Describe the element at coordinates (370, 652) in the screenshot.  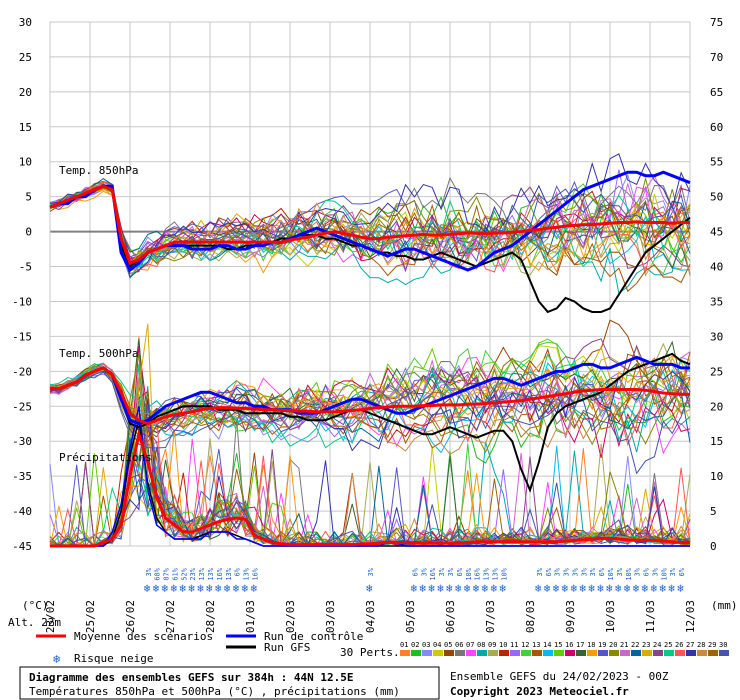
I see `perturbations-count: 30 Perts.` at that location.